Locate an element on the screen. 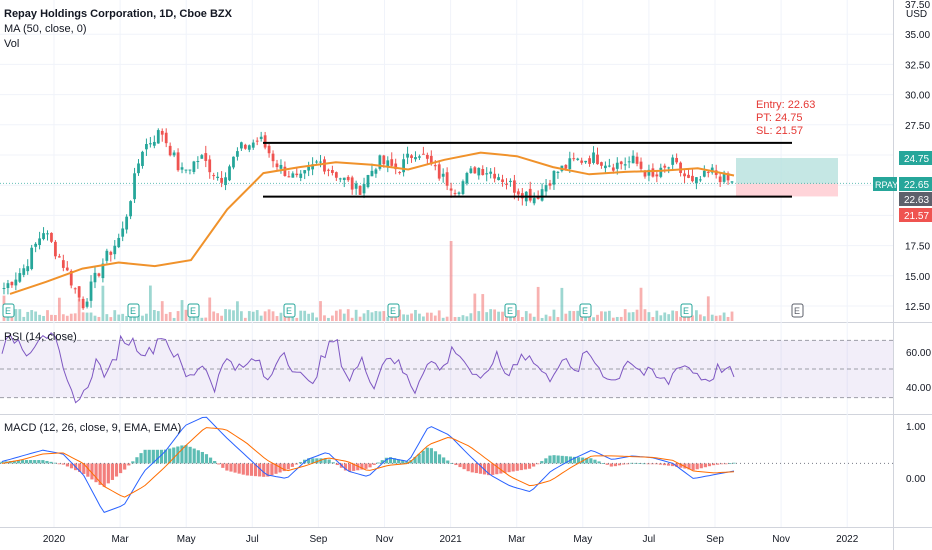  time-tick-label: Nov is located at coordinates (781, 539).